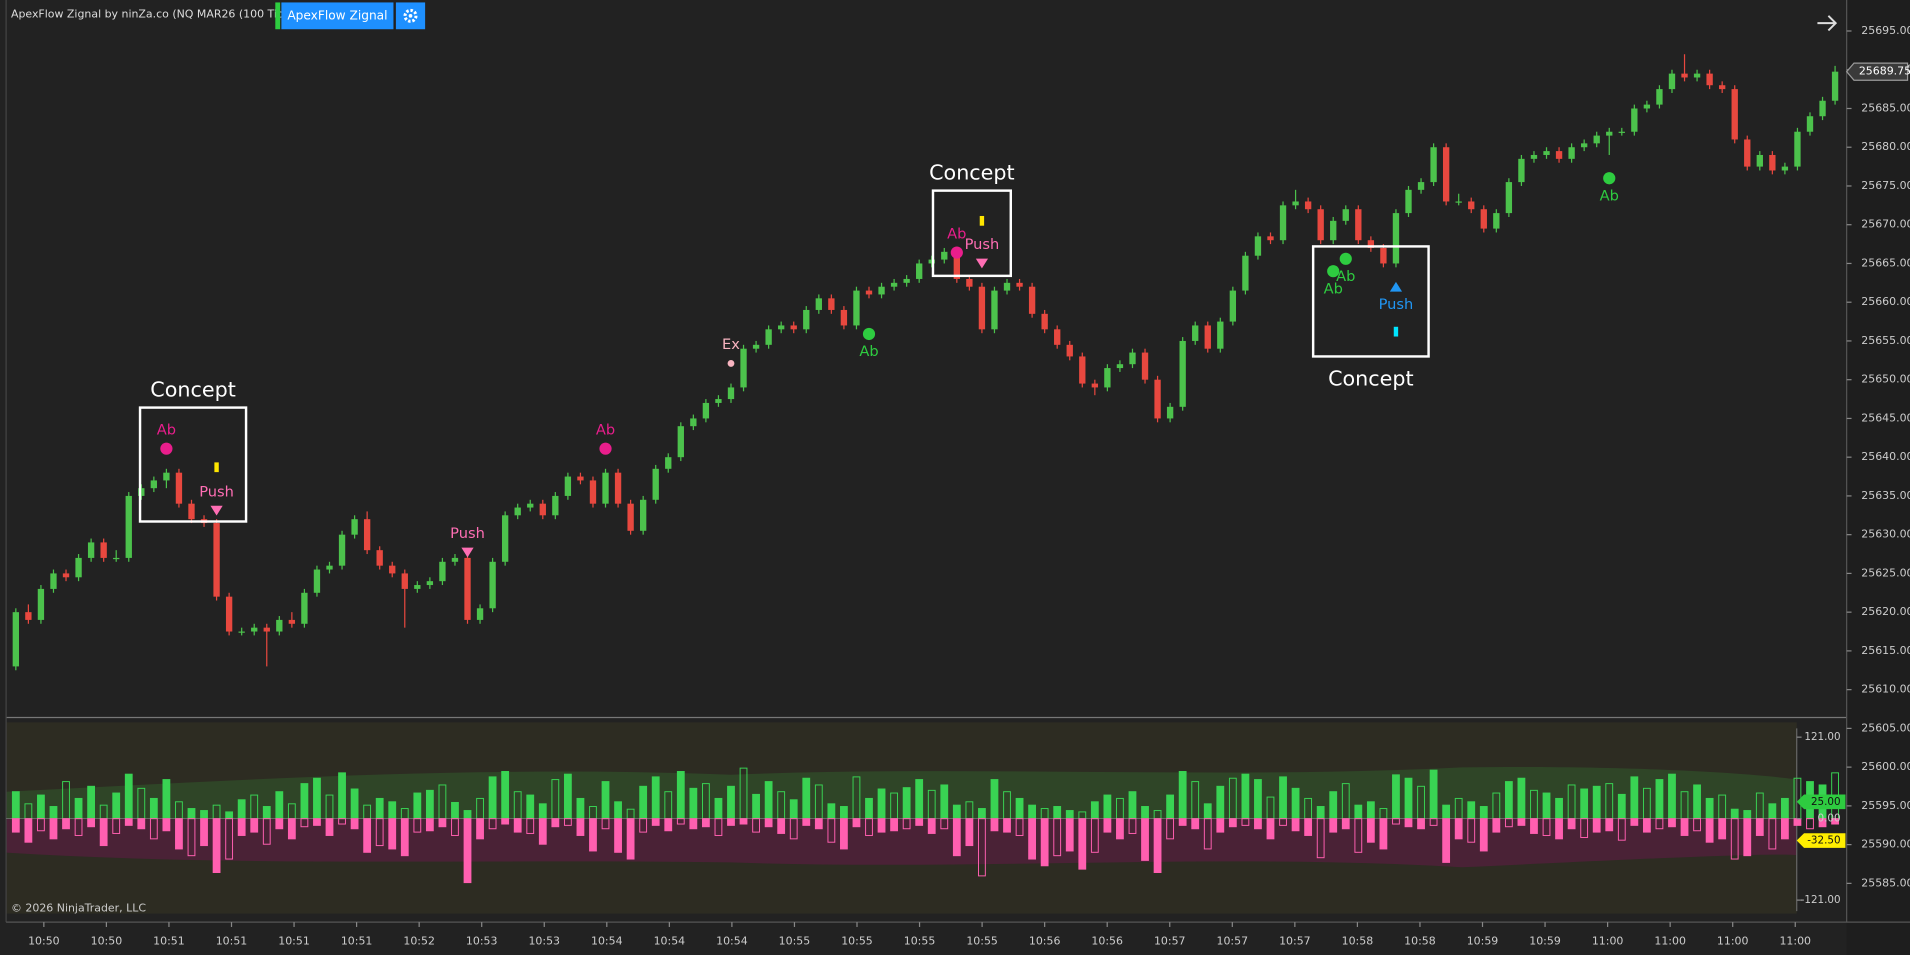 Image resolution: width=1910 pixels, height=955 pixels. Describe the element at coordinates (1827, 23) in the screenshot. I see `expand-arrow` at that location.